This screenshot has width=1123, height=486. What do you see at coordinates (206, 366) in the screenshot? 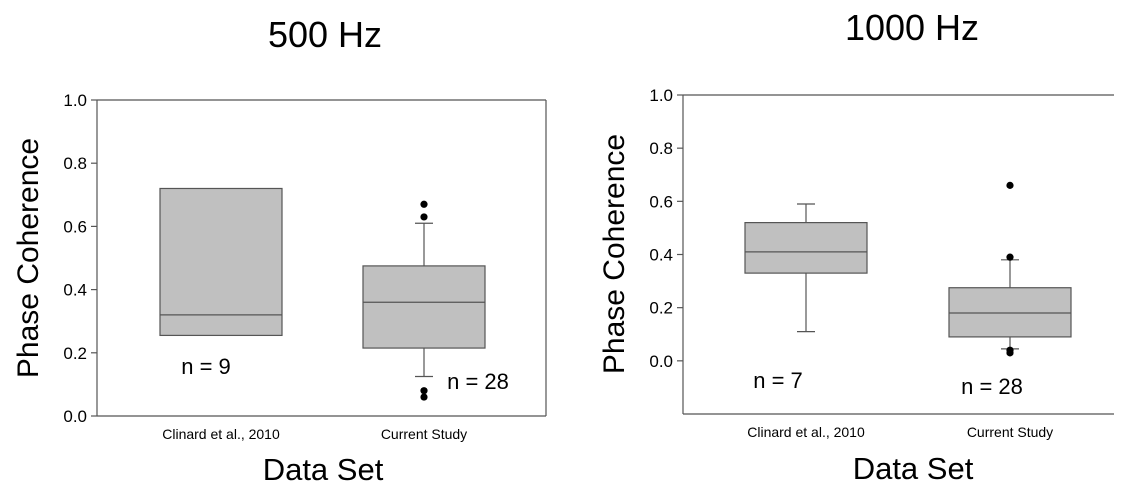
I see `sample-size-label: n = 9` at bounding box center [206, 366].